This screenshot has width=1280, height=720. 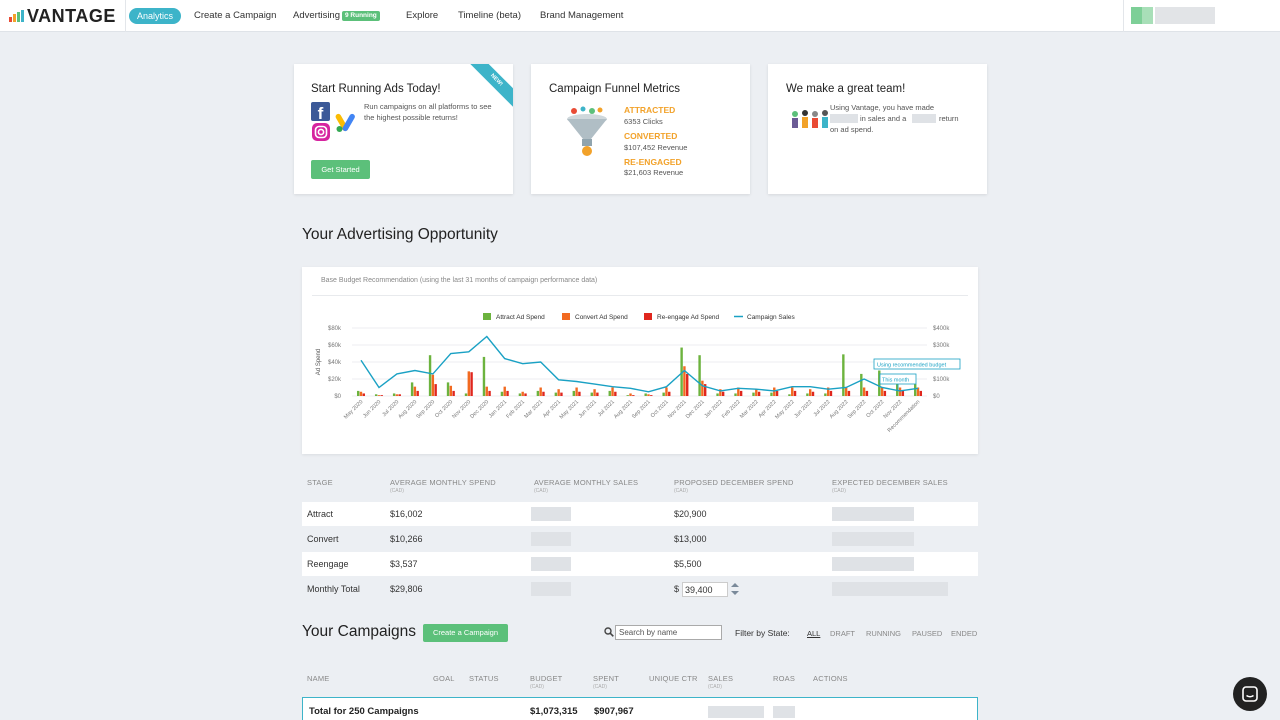 I want to click on table-row: Convert $10,266 $13,000, so click(x=640, y=539).